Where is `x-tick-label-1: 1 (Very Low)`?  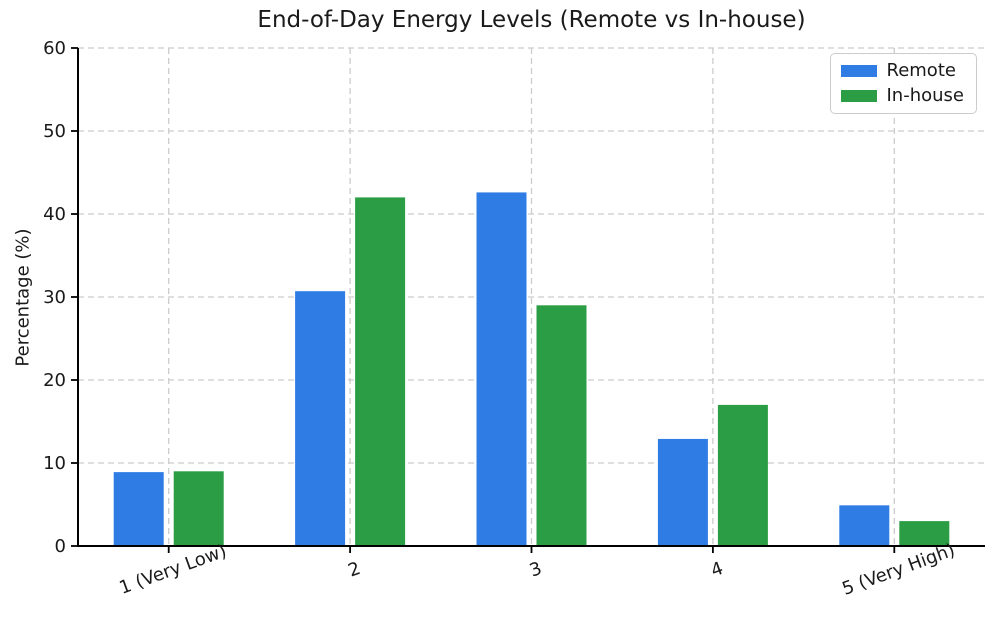 x-tick-label-1: 1 (Very Low) is located at coordinates (173, 570).